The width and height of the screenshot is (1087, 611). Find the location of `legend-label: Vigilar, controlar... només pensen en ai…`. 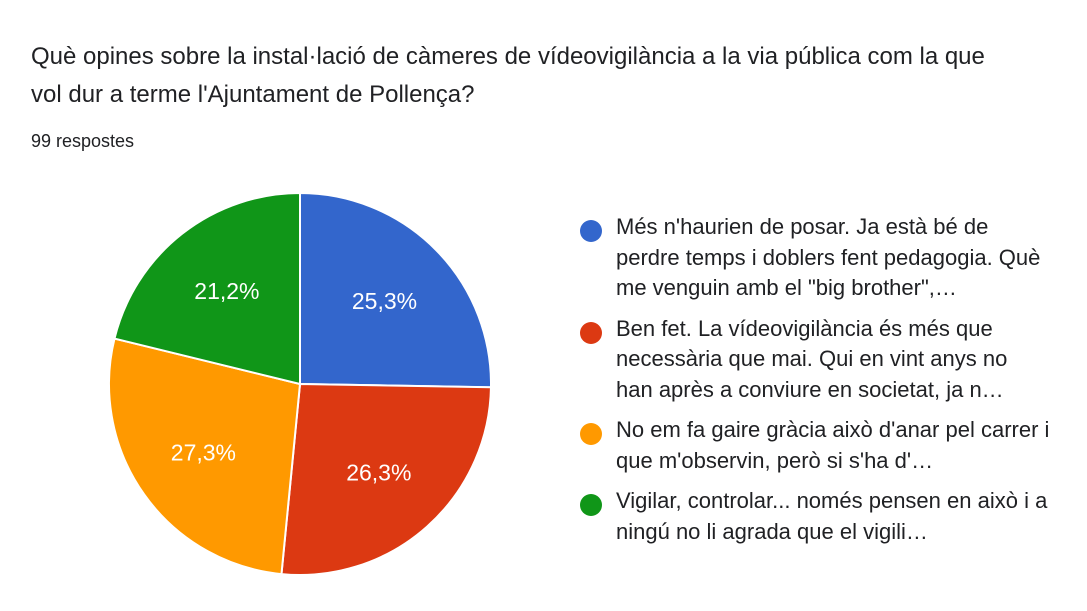

legend-label: Vigilar, controlar... només pensen en ai… is located at coordinates (832, 516).